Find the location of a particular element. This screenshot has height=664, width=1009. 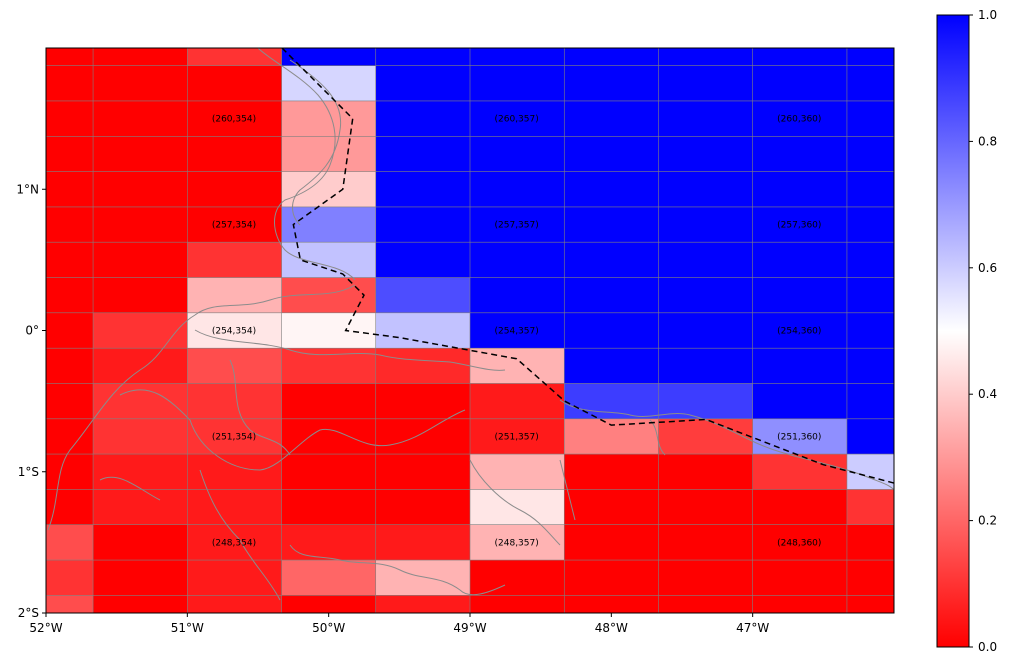

x-tick-label: 49°W is located at coordinates (469, 628).